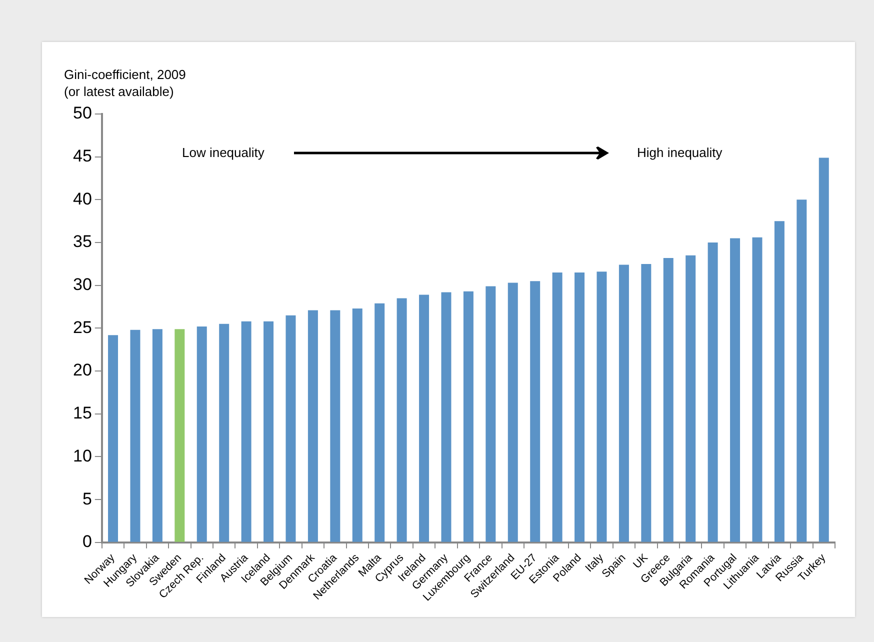 The height and width of the screenshot is (642, 874). I want to click on y-tick-label: 0, so click(87, 542).